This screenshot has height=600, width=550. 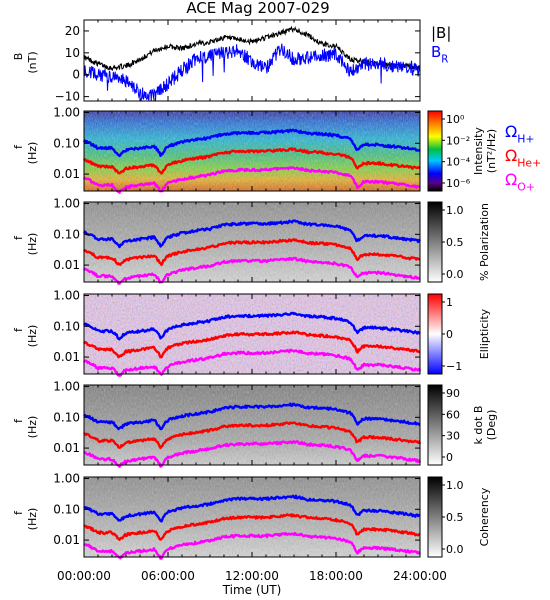 What do you see at coordinates (76, 75) in the screenshot?
I see `field-ytick-label: 0` at bounding box center [76, 75].